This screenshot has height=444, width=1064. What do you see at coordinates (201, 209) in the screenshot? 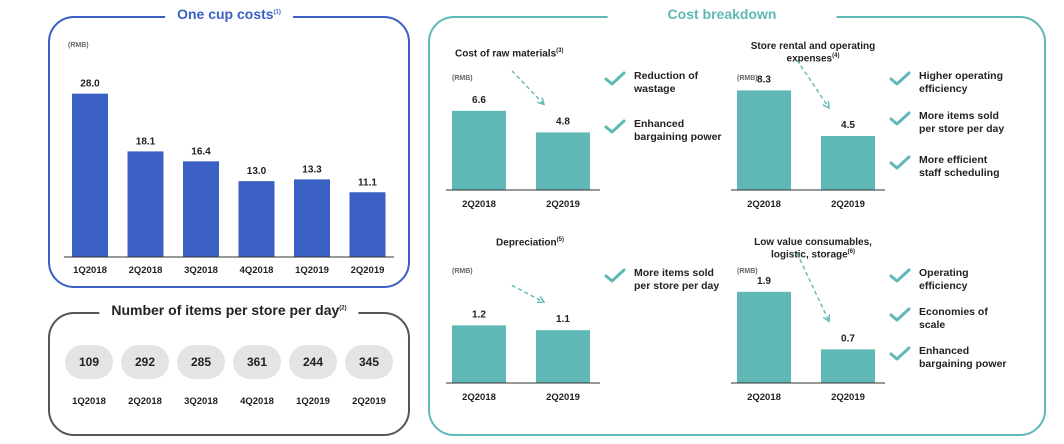
I see `bar-3Q2018` at bounding box center [201, 209].